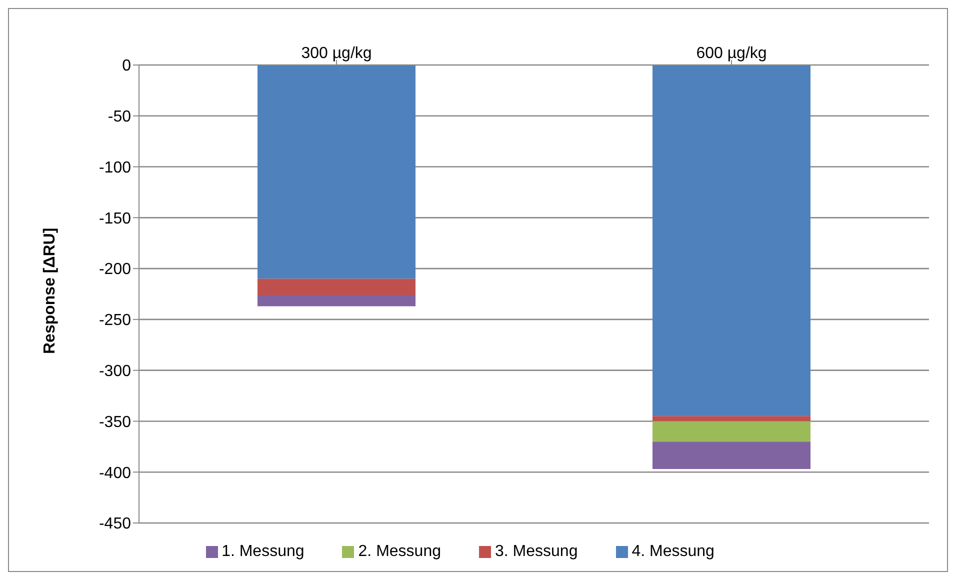 The height and width of the screenshot is (580, 956). I want to click on y-tick-label: -300, so click(115, 371).